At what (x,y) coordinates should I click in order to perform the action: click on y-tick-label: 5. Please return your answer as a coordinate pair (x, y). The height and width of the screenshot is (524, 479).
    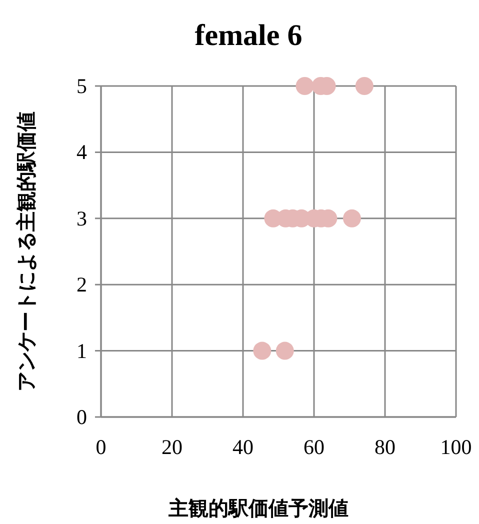
    Looking at the image, I should click on (81, 86).